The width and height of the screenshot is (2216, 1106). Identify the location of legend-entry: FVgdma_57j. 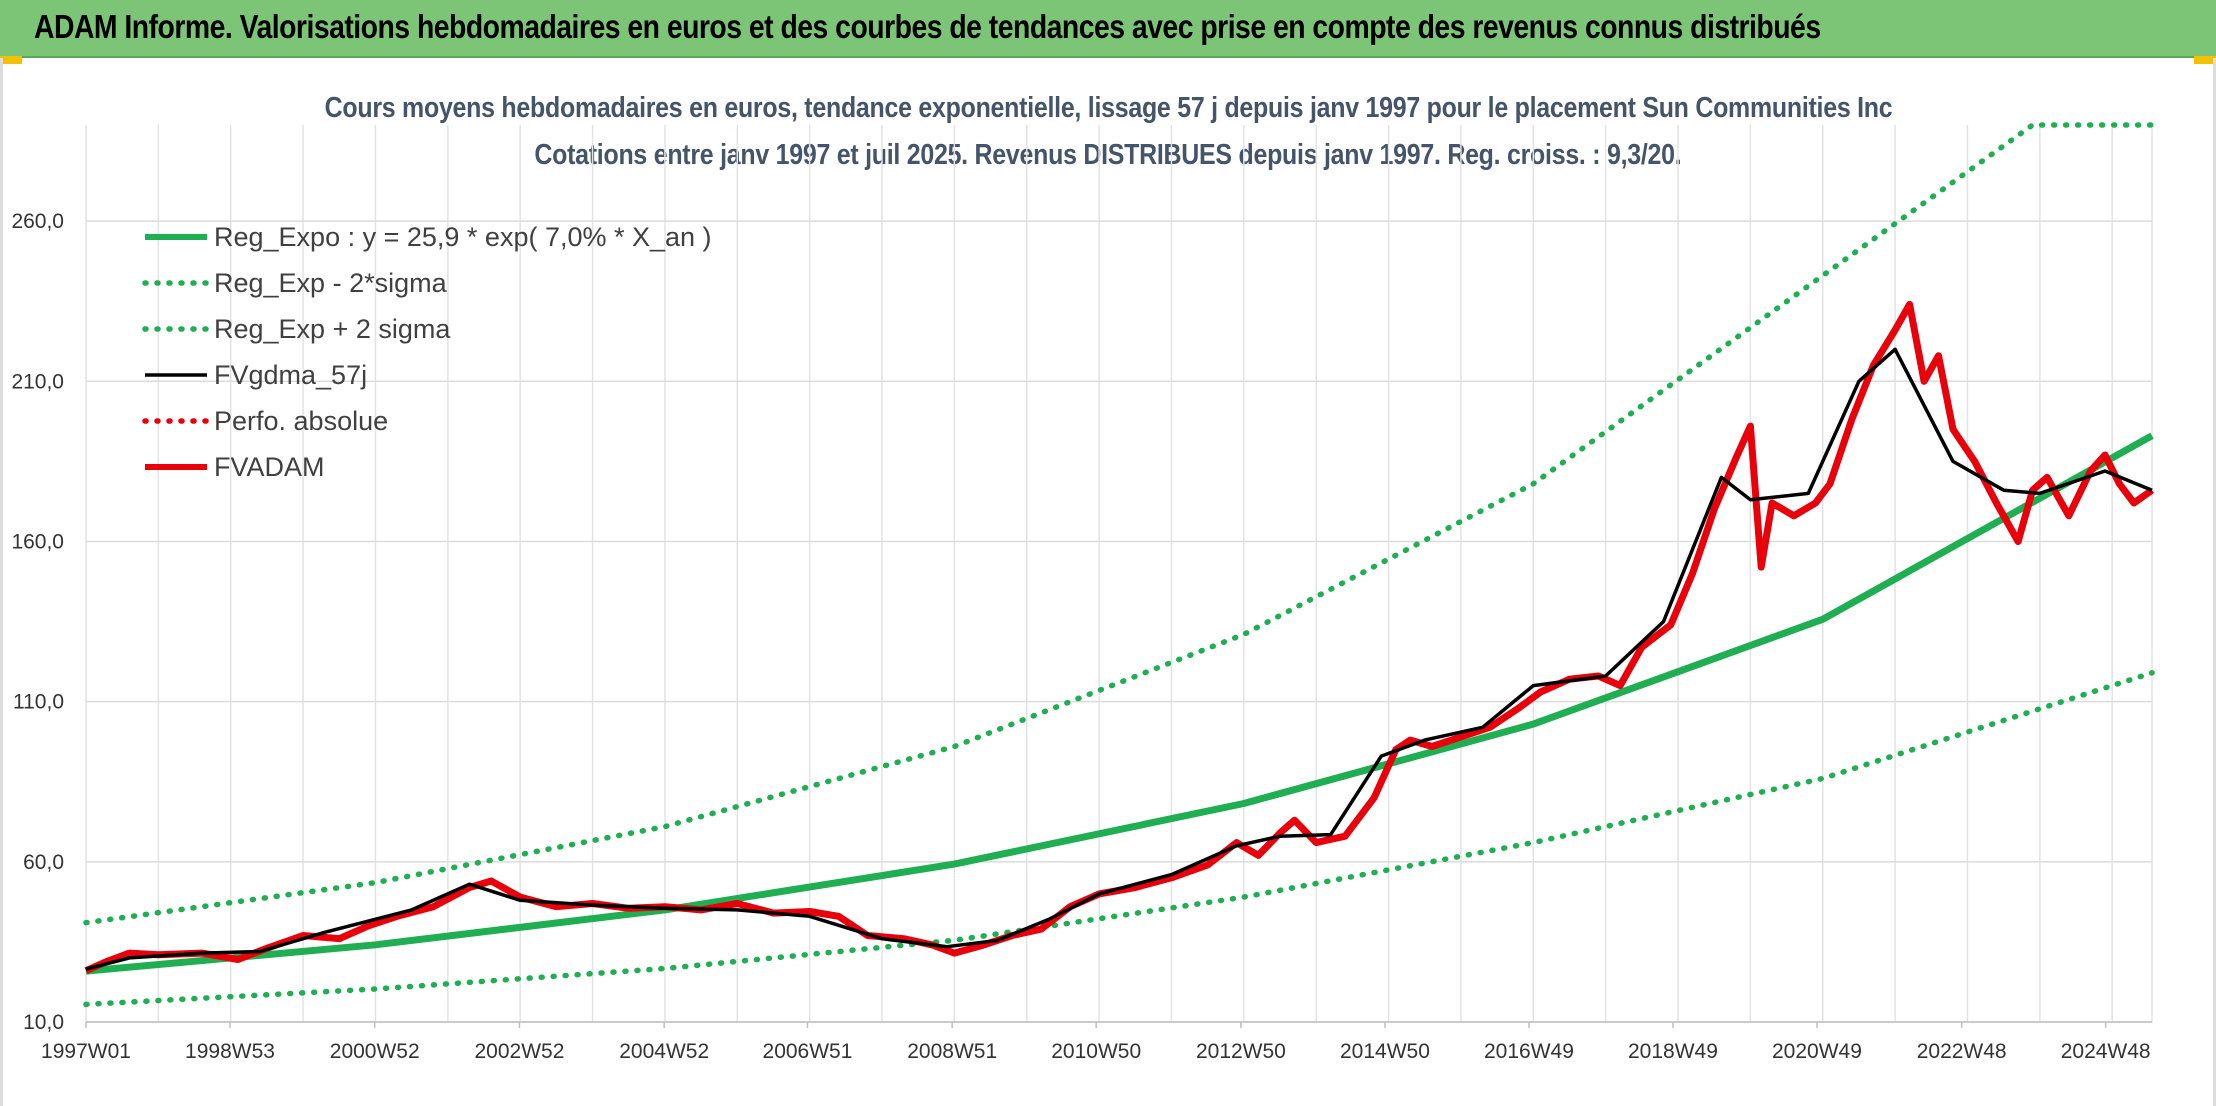
(290, 375).